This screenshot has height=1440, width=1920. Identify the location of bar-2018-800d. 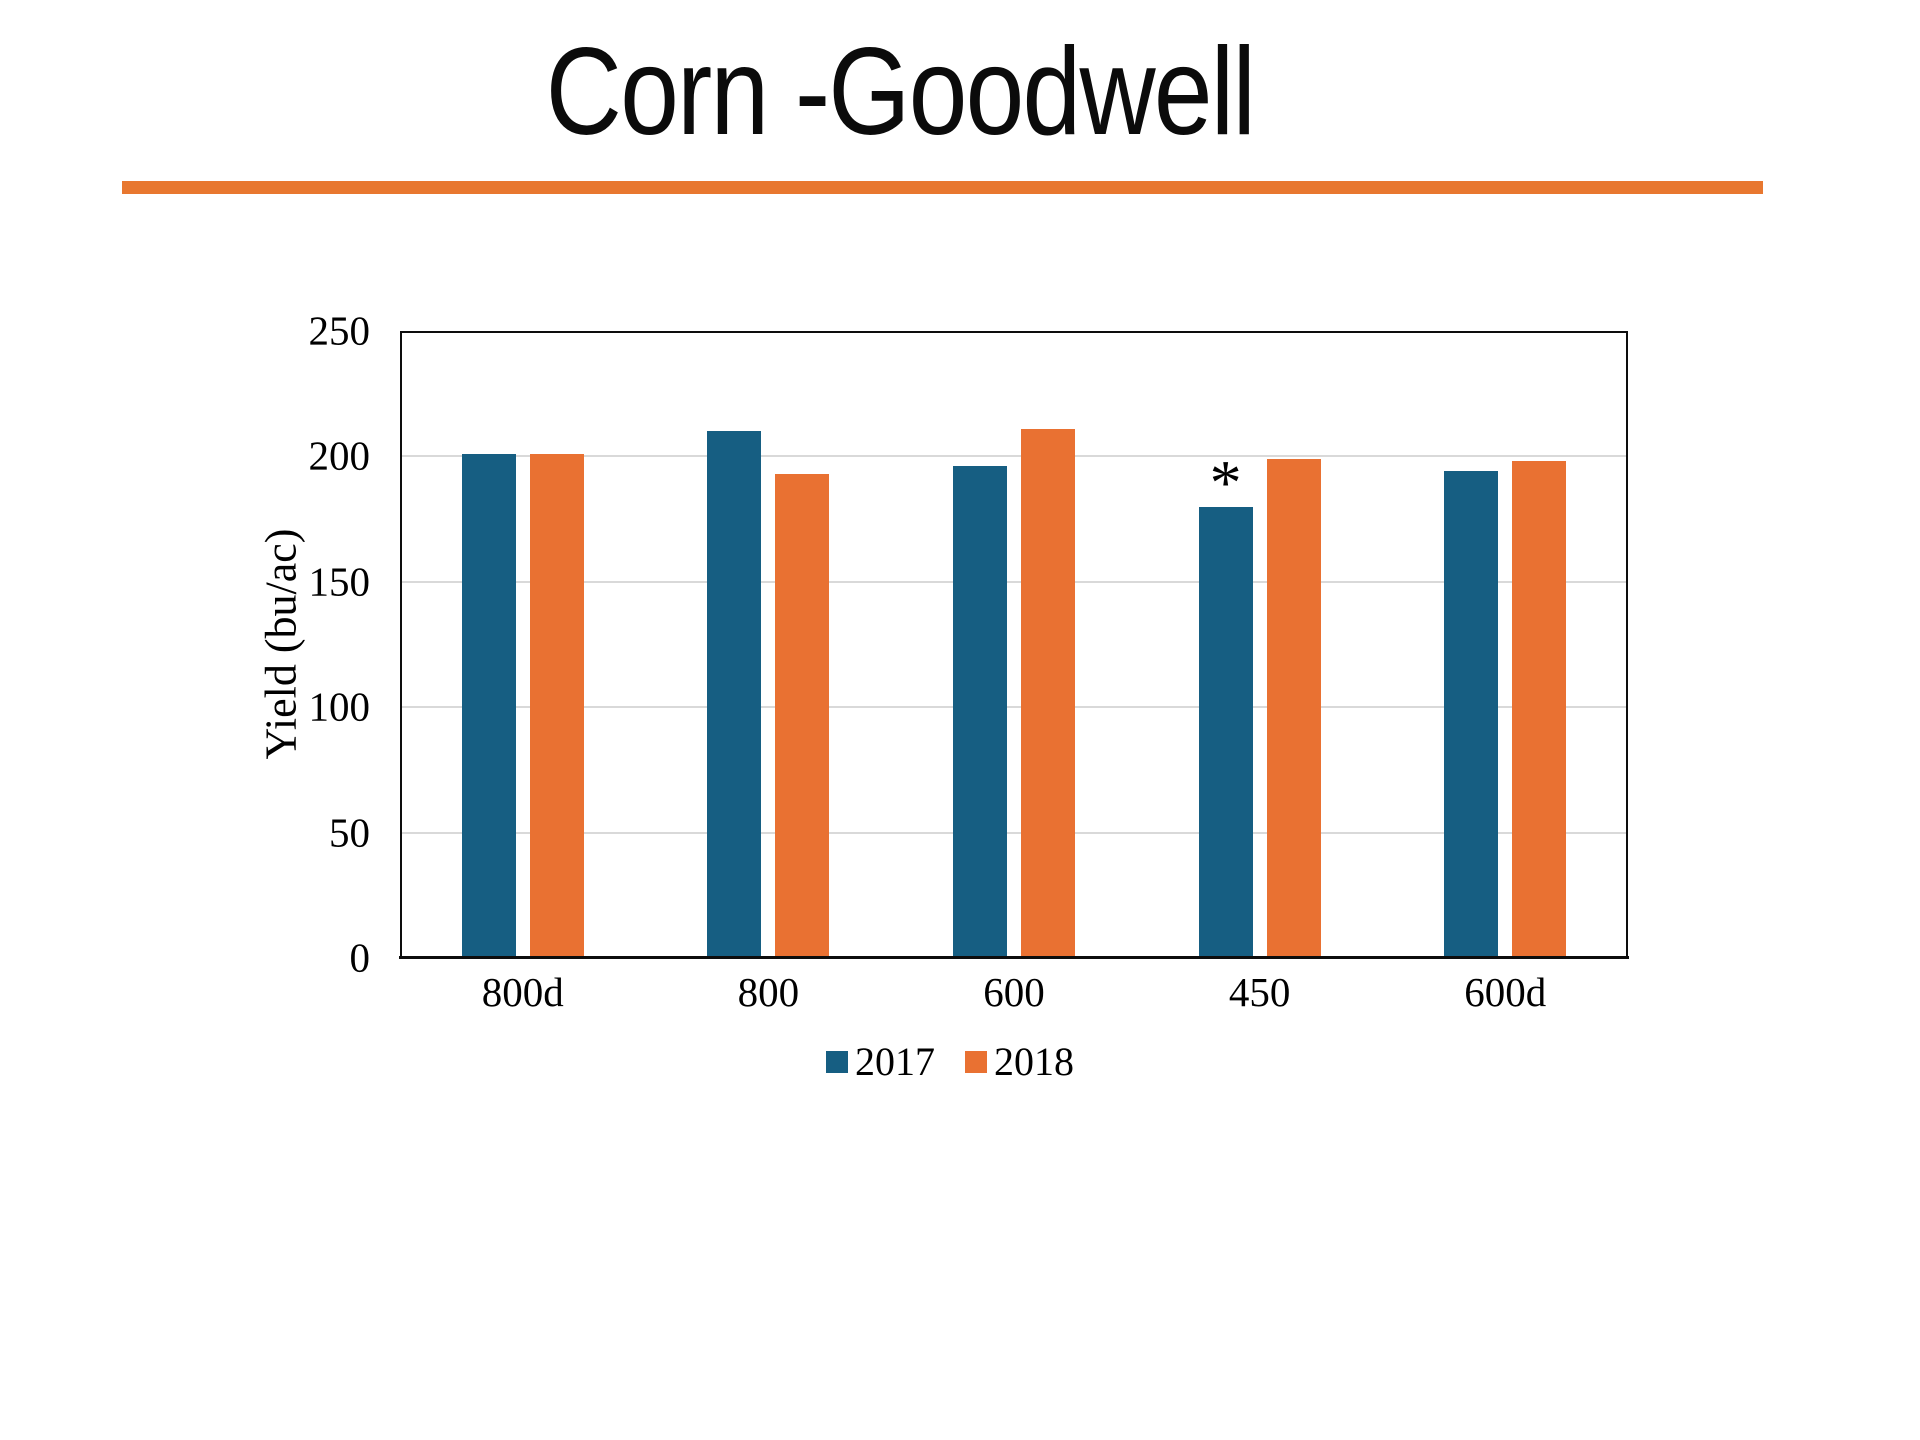
(556, 705).